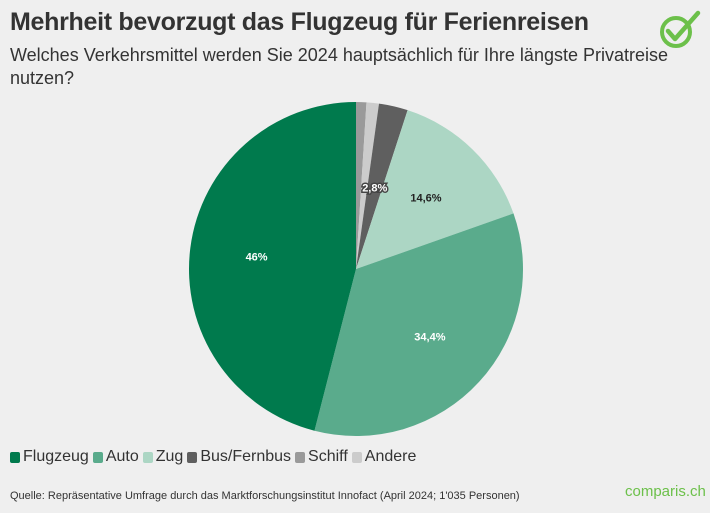  I want to click on data-label: 46%, so click(257, 257).